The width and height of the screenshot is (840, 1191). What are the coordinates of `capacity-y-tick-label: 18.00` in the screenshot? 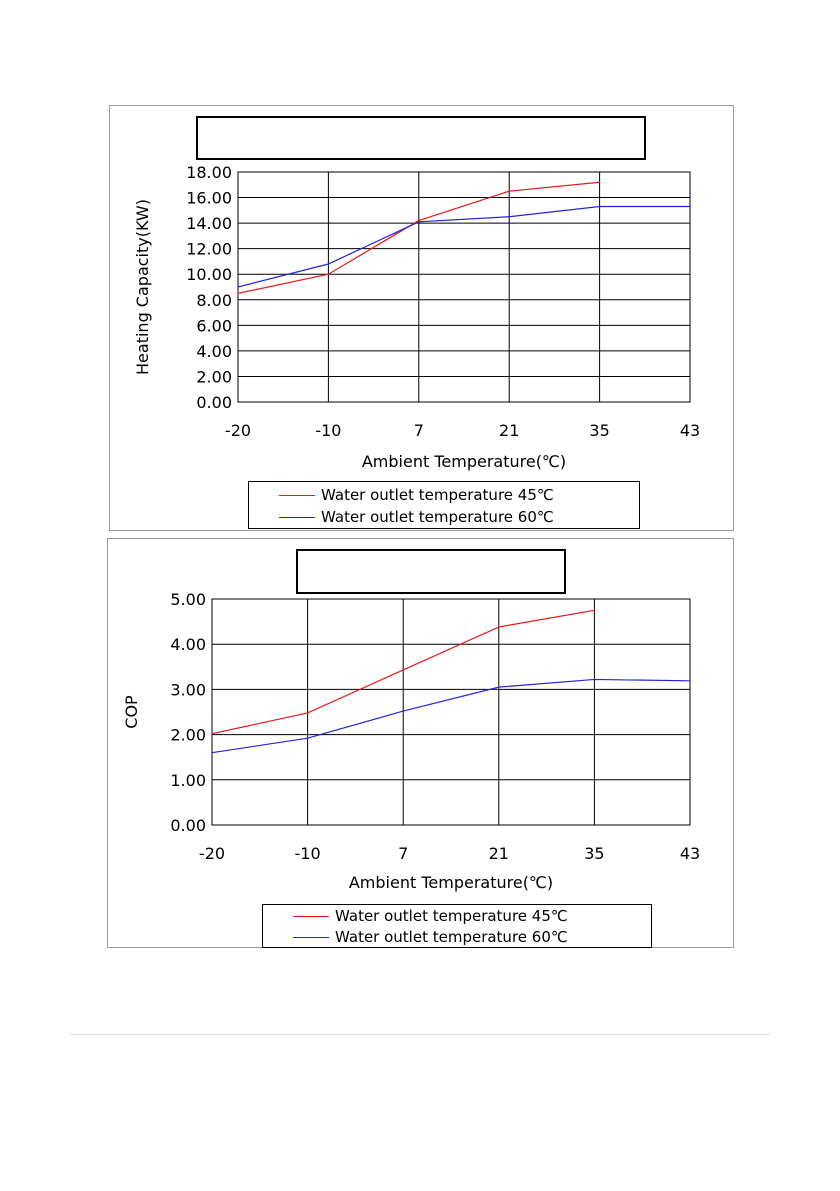 It's located at (209, 172).